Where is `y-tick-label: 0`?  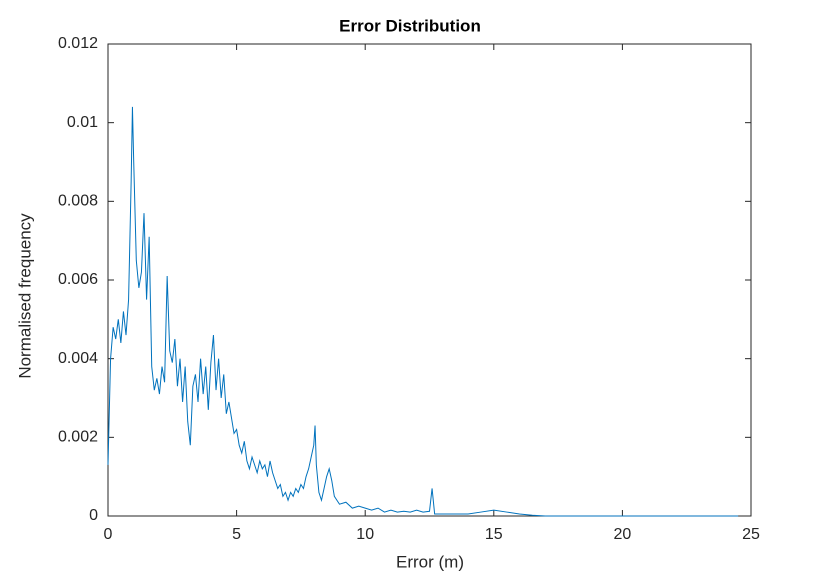
y-tick-label: 0 is located at coordinates (93, 515).